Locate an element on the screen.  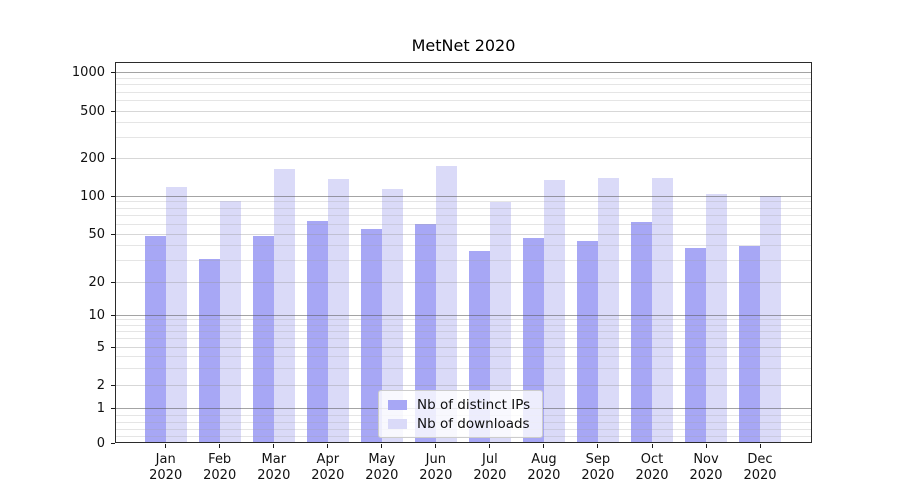
x-tick-label: Nov 2020 is located at coordinates (706, 467).